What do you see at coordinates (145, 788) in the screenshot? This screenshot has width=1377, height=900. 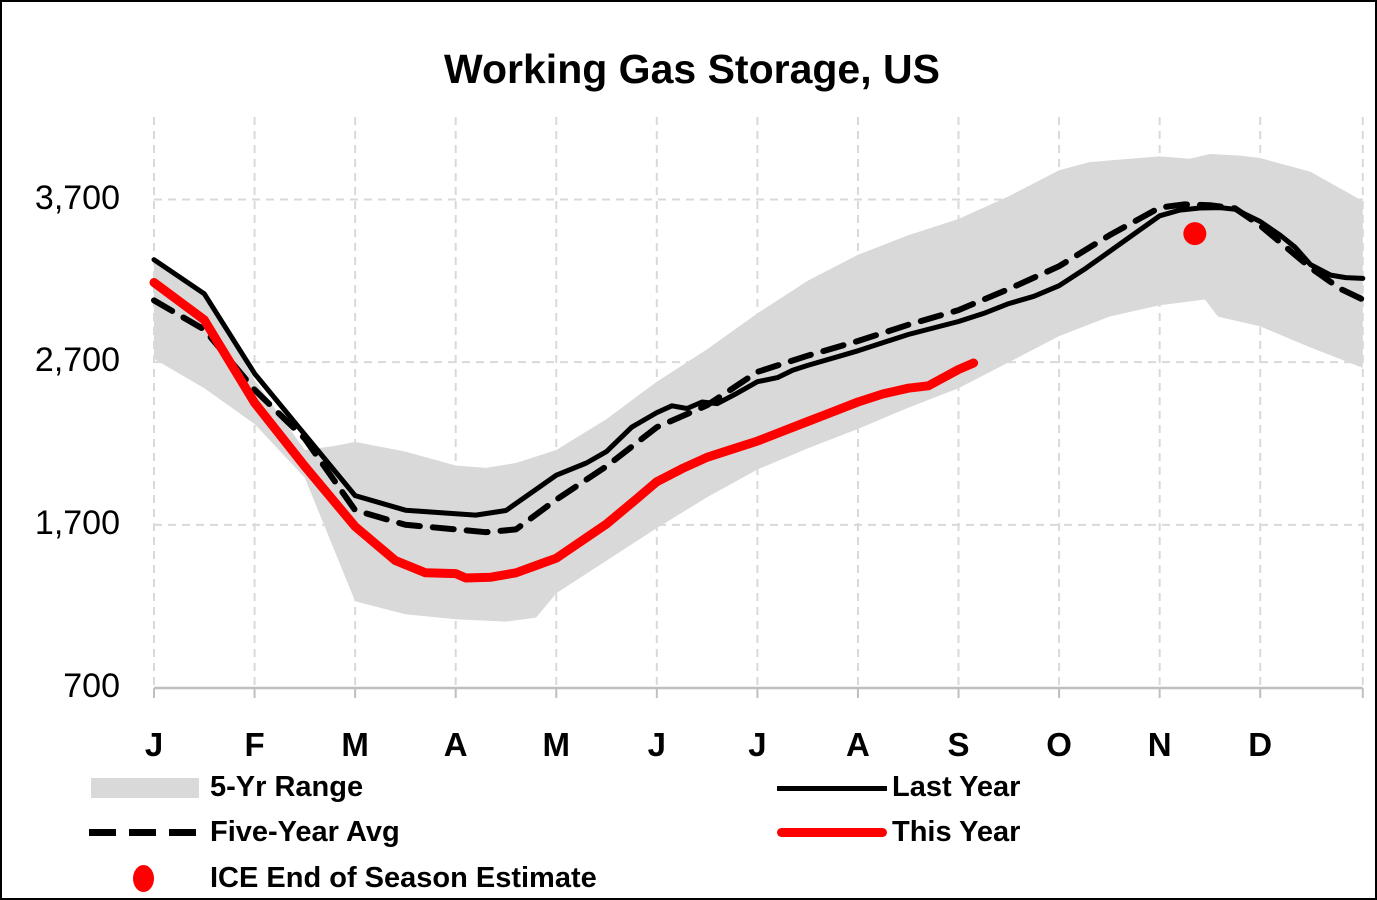 I see `five-year-range-swatch` at bounding box center [145, 788].